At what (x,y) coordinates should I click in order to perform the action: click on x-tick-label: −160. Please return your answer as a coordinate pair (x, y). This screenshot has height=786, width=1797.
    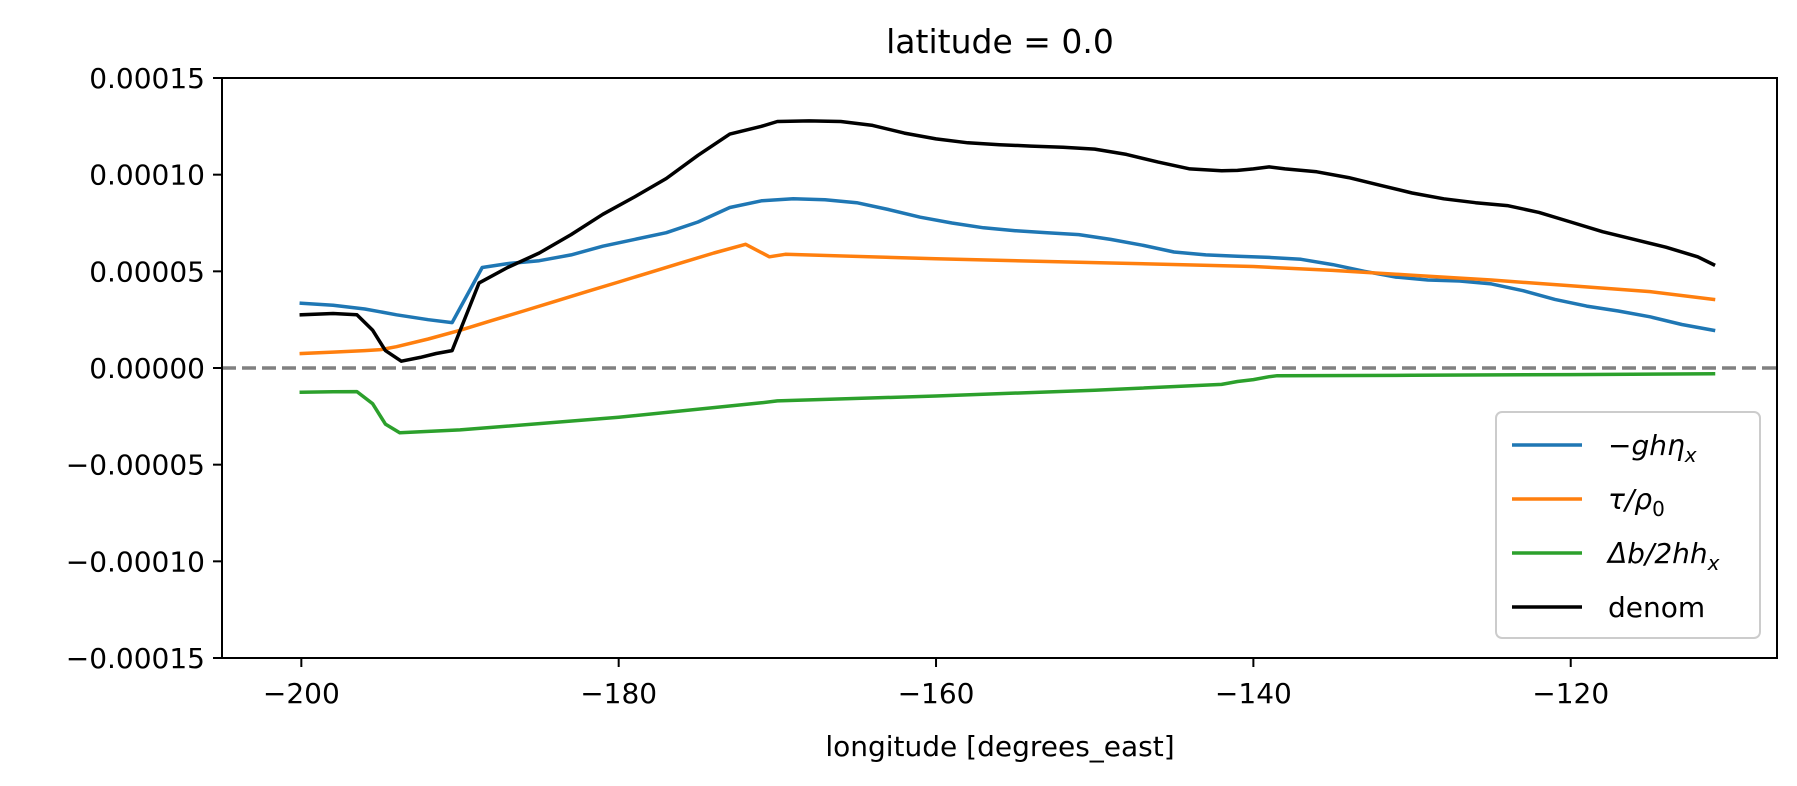
    Looking at the image, I should click on (936, 693).